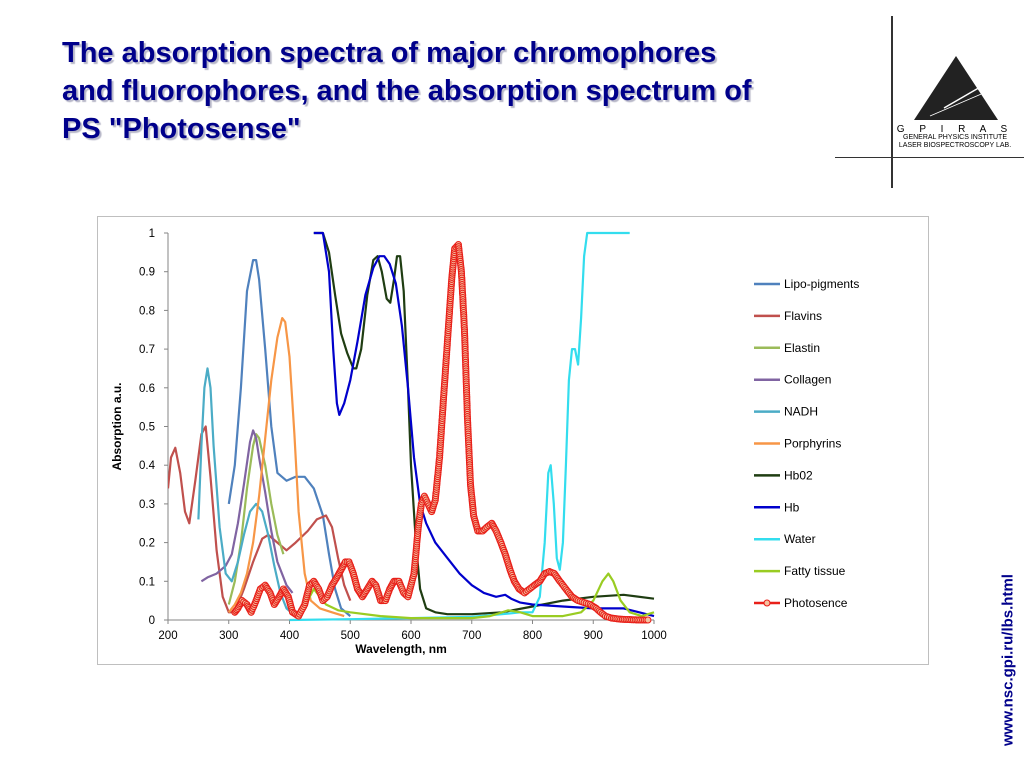  I want to click on x-tick-label: 400, so click(289, 636).